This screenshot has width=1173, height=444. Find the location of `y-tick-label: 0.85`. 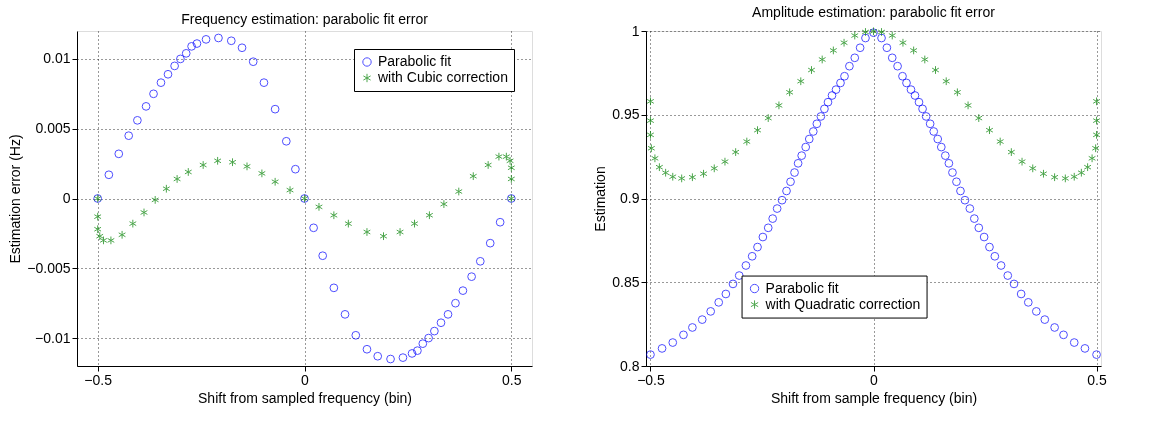

y-tick-label: 0.85 is located at coordinates (626, 281).